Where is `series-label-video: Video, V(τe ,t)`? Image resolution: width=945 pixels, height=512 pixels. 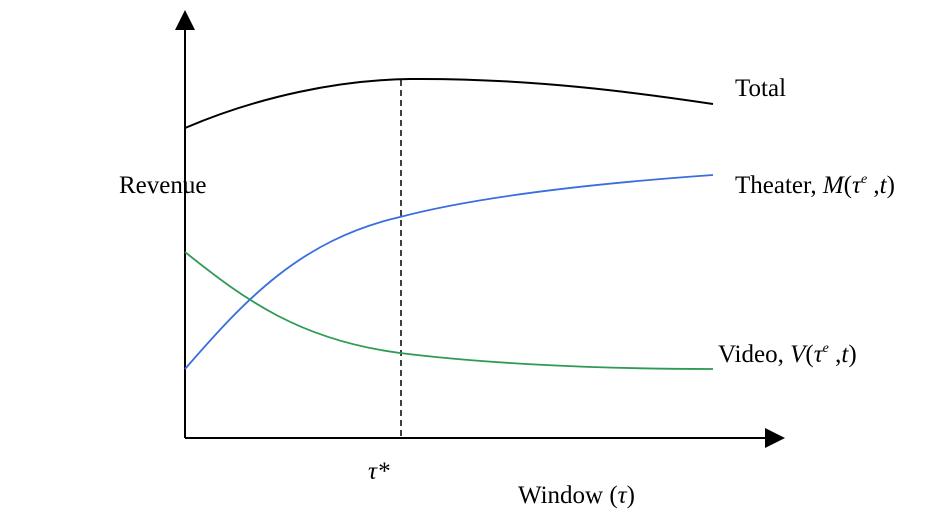 series-label-video: Video, V(τe ,t) is located at coordinates (787, 354).